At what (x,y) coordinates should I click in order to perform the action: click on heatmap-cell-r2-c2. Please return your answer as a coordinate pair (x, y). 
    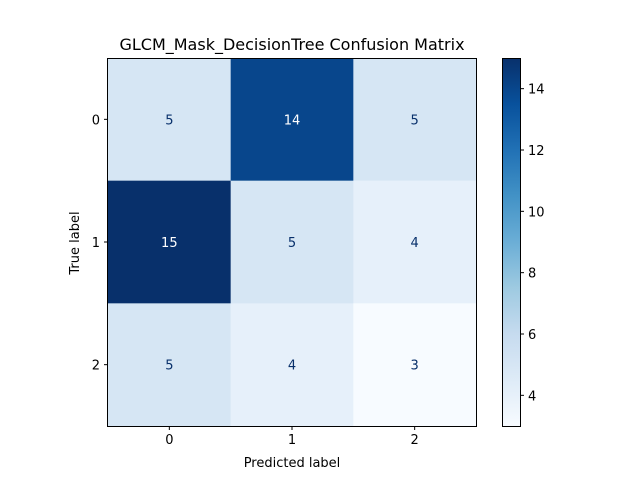
    Looking at the image, I should click on (415, 365).